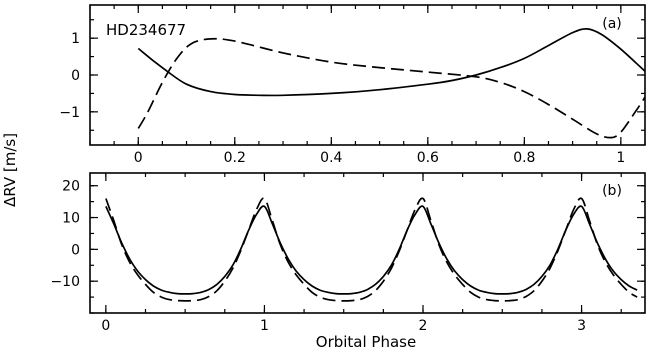 This screenshot has width=649, height=354. Describe the element at coordinates (65, 282) in the screenshot. I see `y-tick-label: −10` at that location.